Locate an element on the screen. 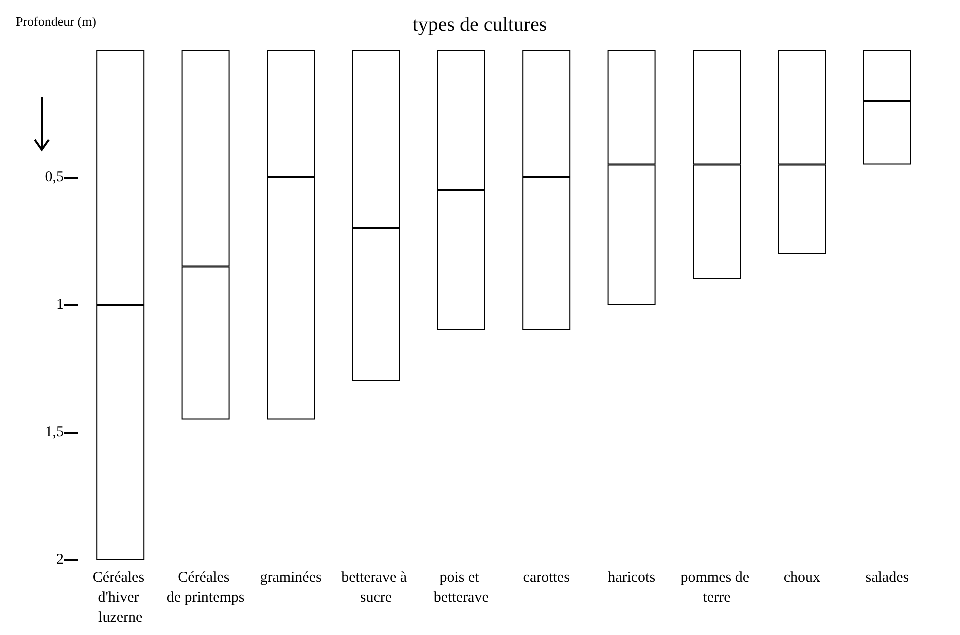  x-tick-label: haricots is located at coordinates (632, 578).